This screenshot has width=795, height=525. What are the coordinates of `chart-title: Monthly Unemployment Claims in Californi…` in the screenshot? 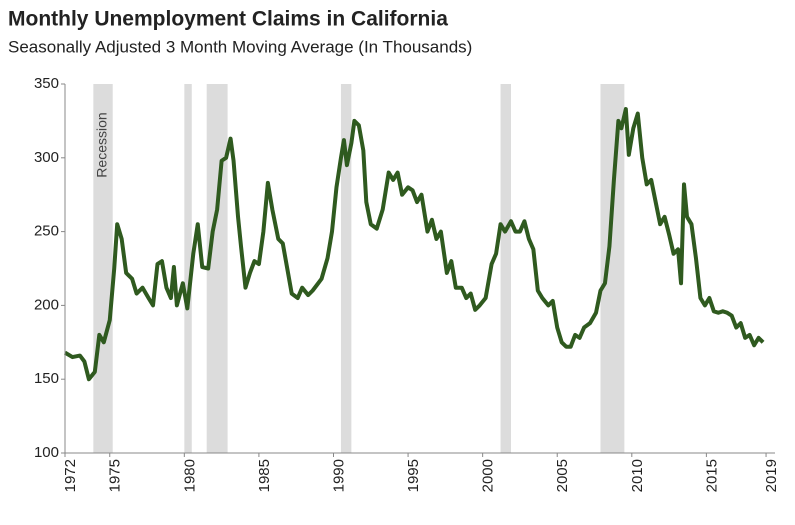 It's located at (228, 19).